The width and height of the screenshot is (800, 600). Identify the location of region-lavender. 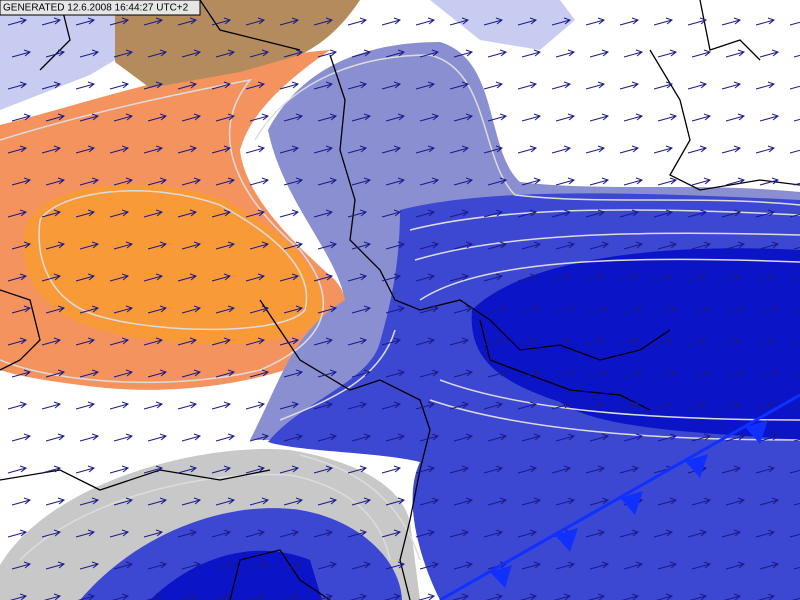
(57, 55).